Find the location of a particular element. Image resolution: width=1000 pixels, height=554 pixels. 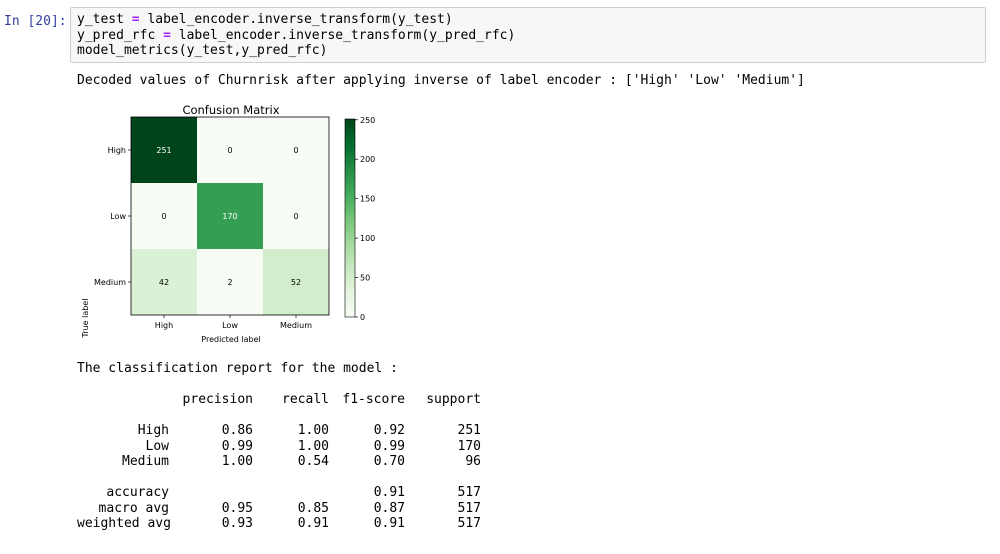

row-support: 251 is located at coordinates (469, 430).